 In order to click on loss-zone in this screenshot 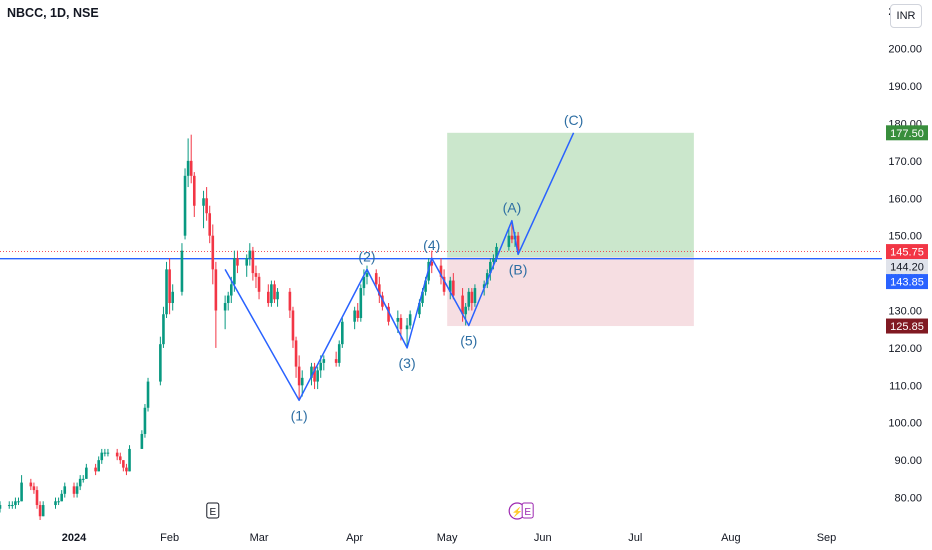, I will do `click(570, 292)`.